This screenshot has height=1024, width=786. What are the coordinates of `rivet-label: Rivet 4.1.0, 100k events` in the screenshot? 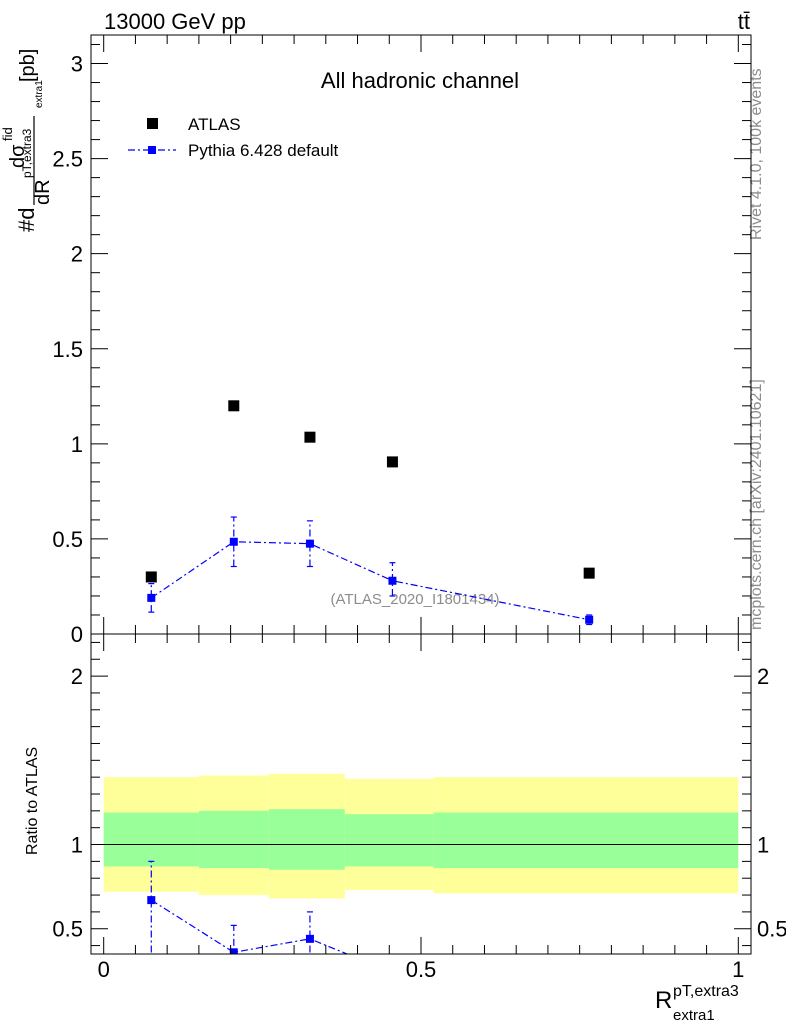 It's located at (756, 154).